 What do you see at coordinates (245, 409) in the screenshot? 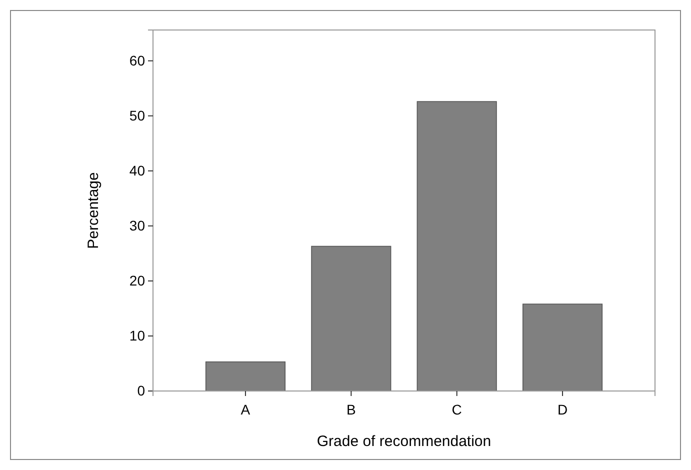
I see `x-tick-label: A` at bounding box center [245, 409].